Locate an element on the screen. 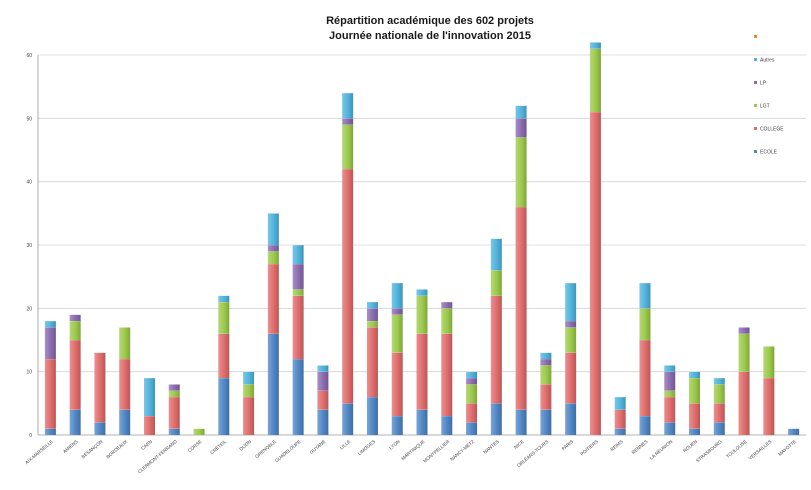 Image resolution: width=811 pixels, height=490 pixels. x-tick-label: REIMS is located at coordinates (616, 445).